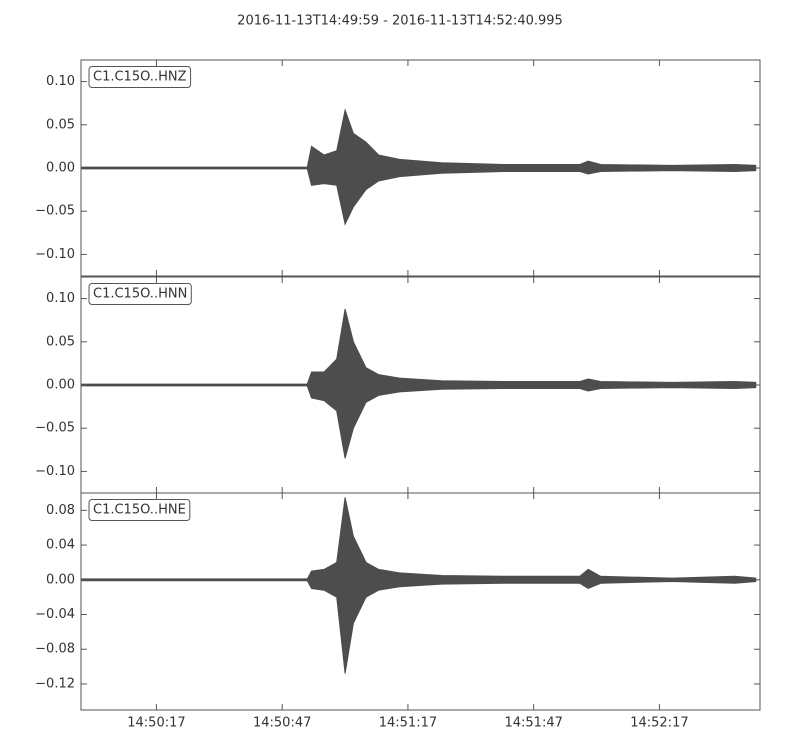 The height and width of the screenshot is (750, 800). I want to click on trace-label: C1.C15O..HNE, so click(139, 510).